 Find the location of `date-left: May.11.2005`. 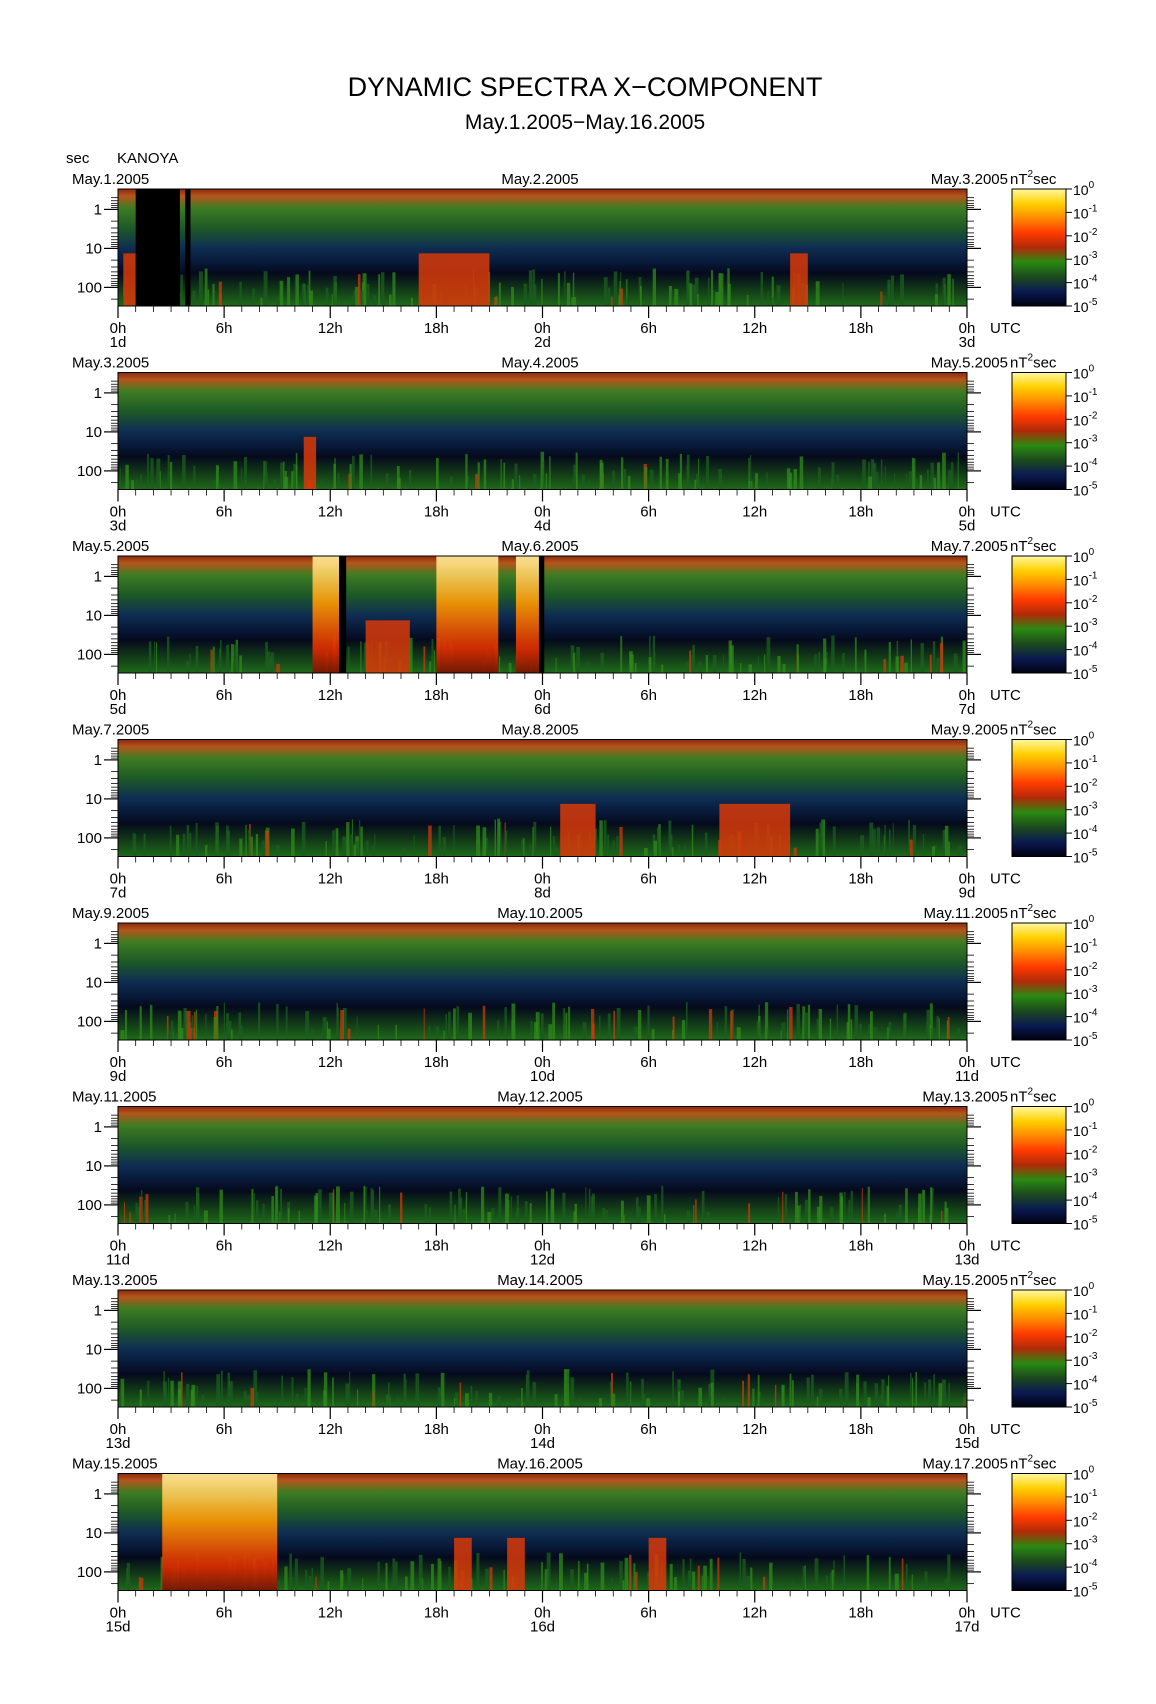

date-left: May.11.2005 is located at coordinates (114, 1097).